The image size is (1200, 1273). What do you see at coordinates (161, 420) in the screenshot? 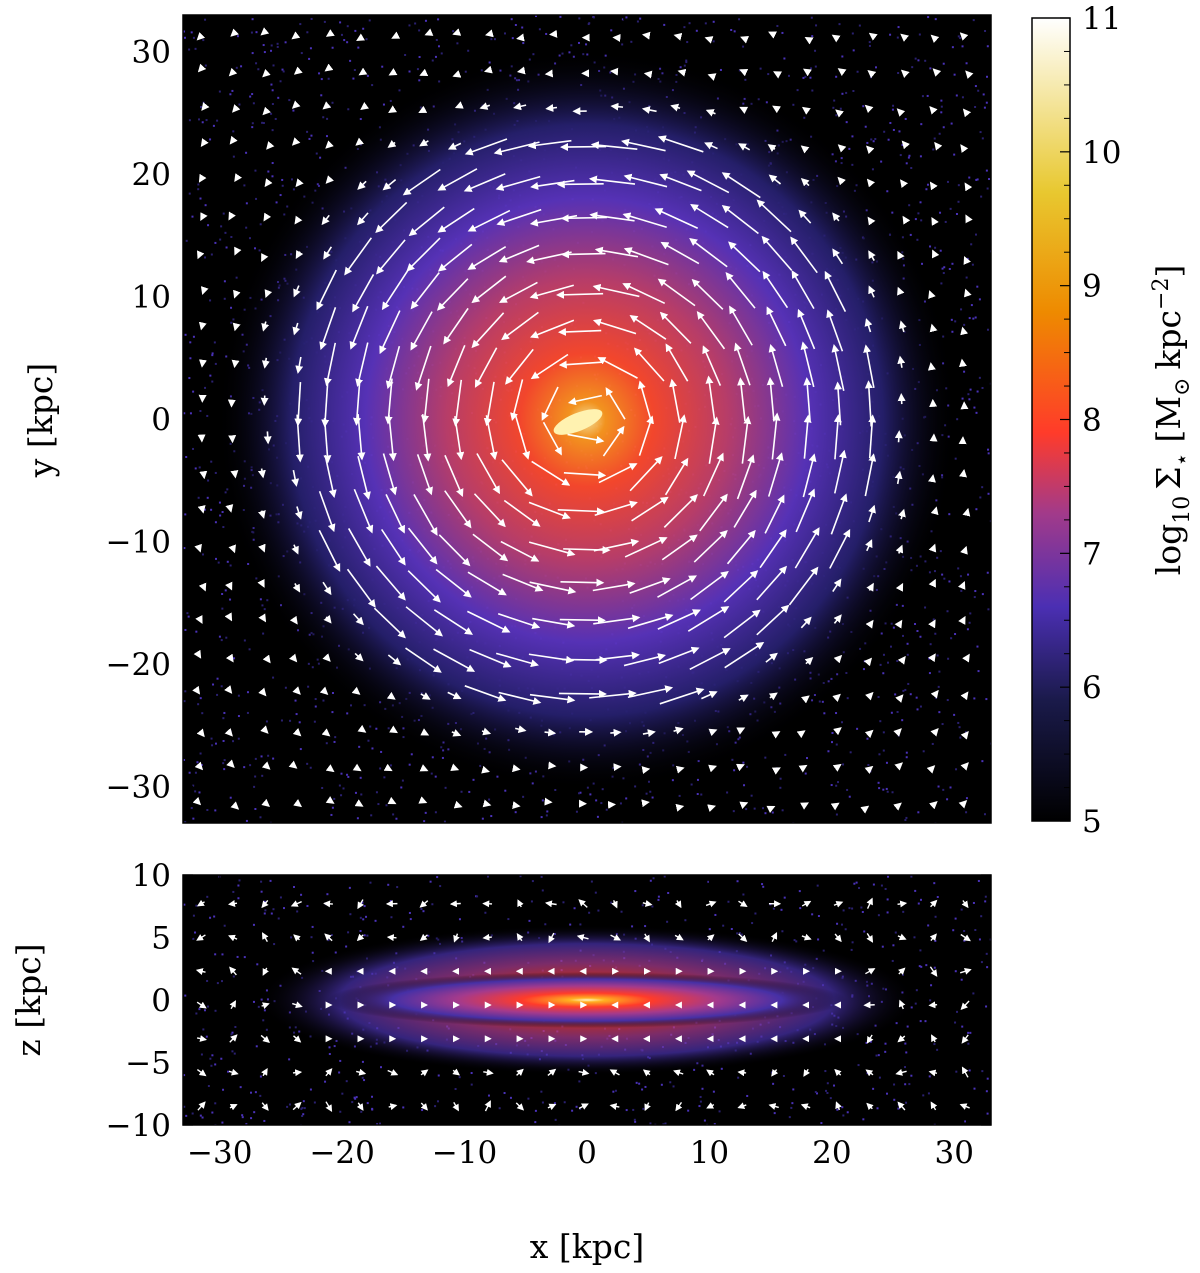
I see `y-tick-label: 0` at bounding box center [161, 420].